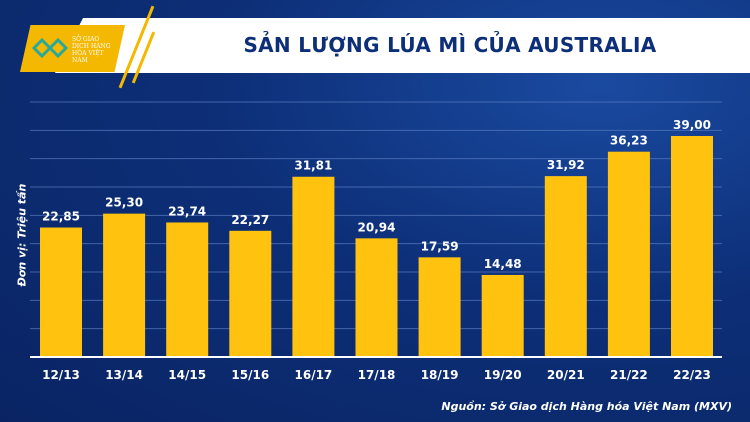 This screenshot has width=750, height=422. Describe the element at coordinates (692, 375) in the screenshot. I see `x-tick-label: 22/23` at that location.